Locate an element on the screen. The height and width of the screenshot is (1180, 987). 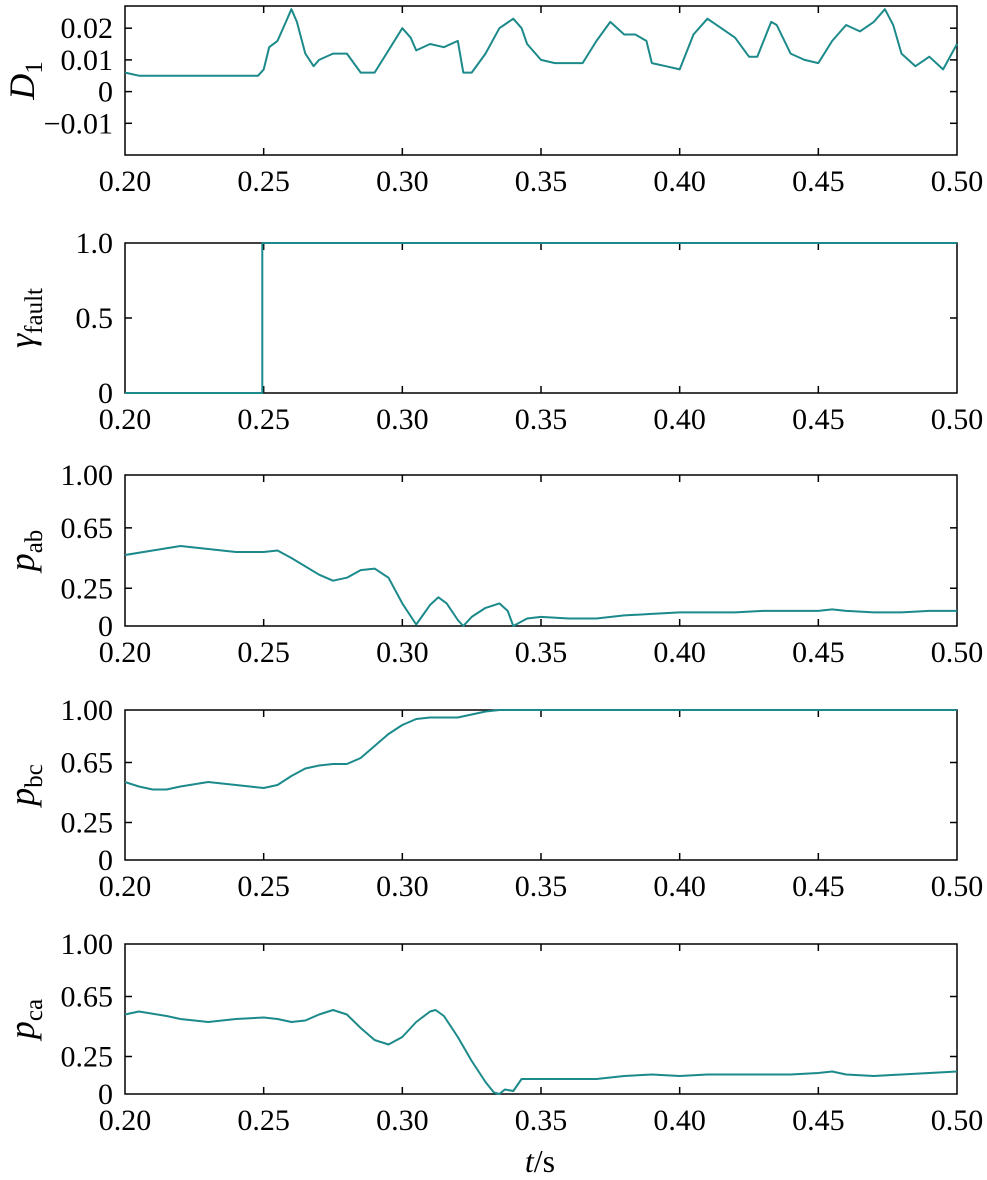
y-axis-label: D1 is located at coordinates (25, 81).